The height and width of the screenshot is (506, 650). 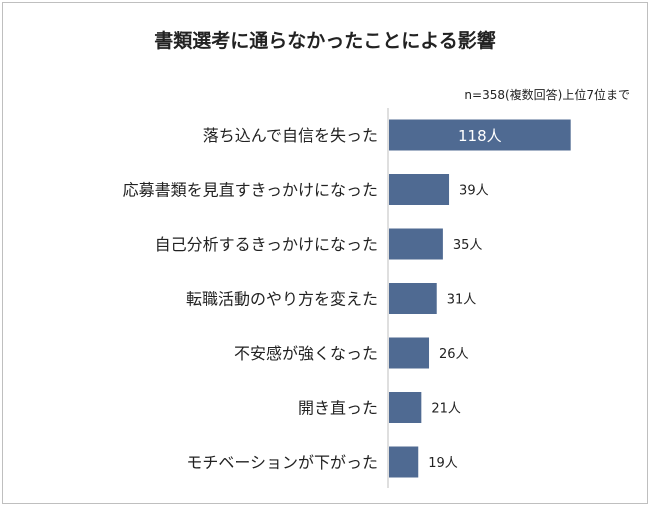 I want to click on category-label: モチベーションが下がった, so click(x=282, y=462).